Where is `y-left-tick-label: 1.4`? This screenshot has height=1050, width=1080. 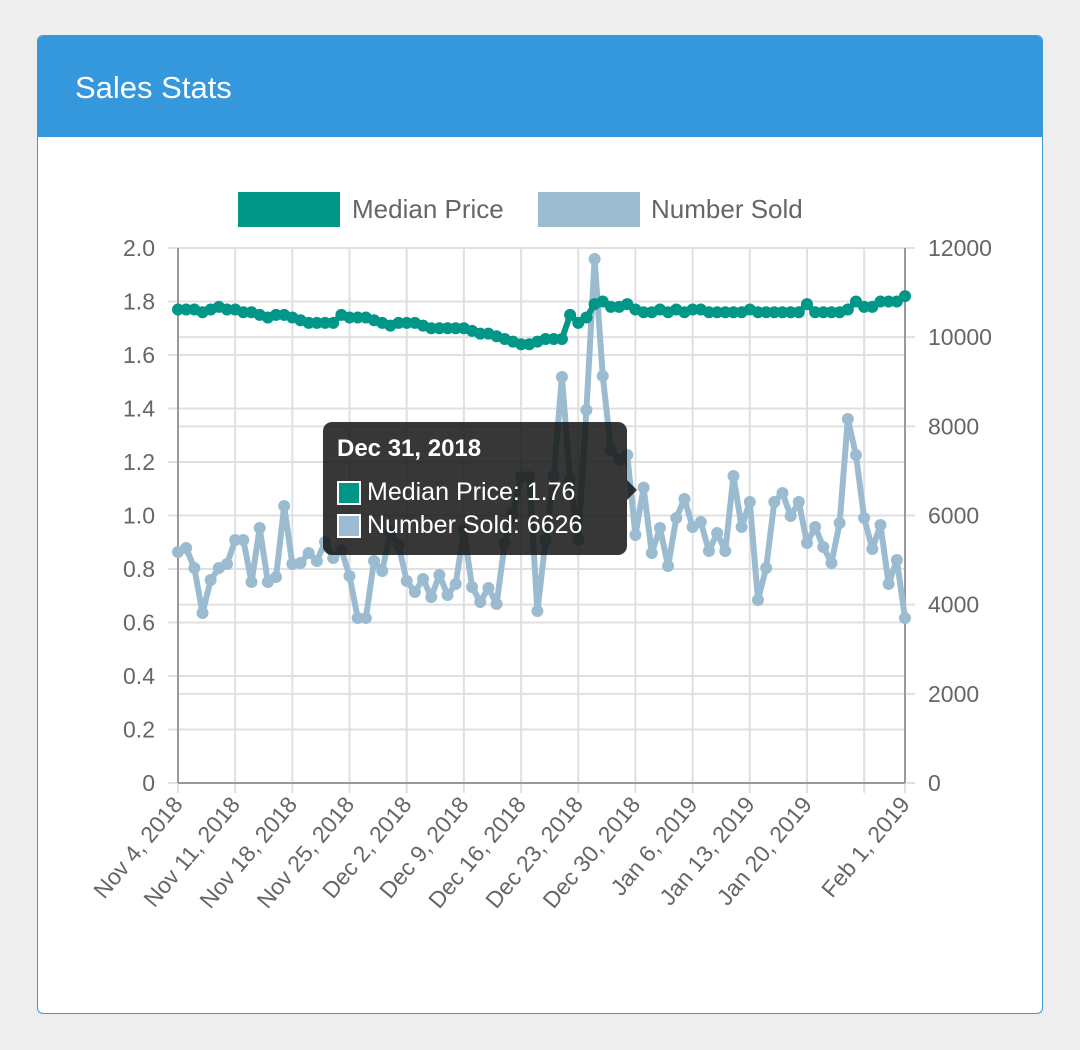
y-left-tick-label: 1.4 is located at coordinates (139, 409).